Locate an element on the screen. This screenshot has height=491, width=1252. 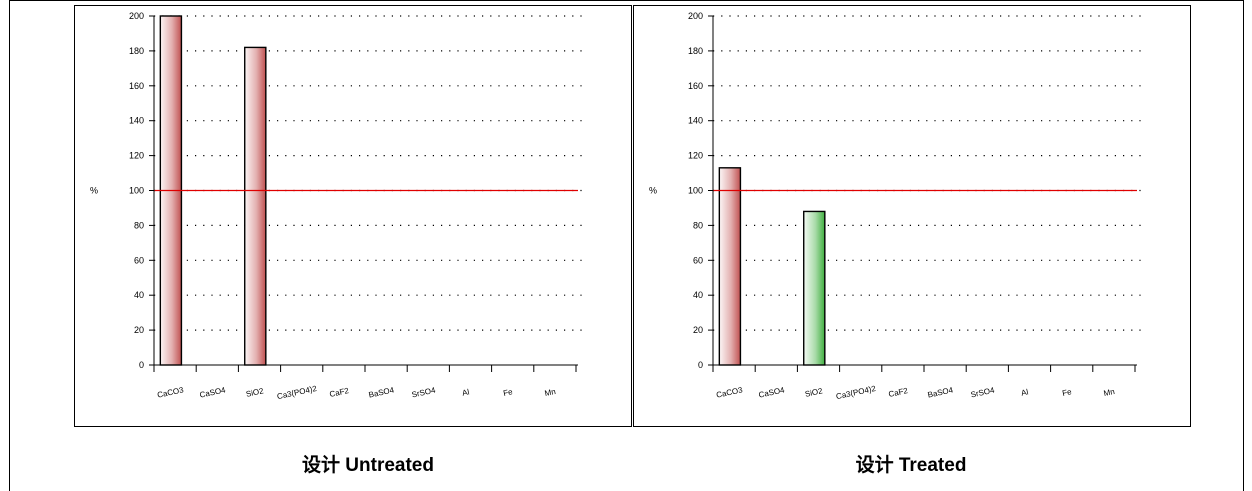
frame-left-line is located at coordinates (9, 245).